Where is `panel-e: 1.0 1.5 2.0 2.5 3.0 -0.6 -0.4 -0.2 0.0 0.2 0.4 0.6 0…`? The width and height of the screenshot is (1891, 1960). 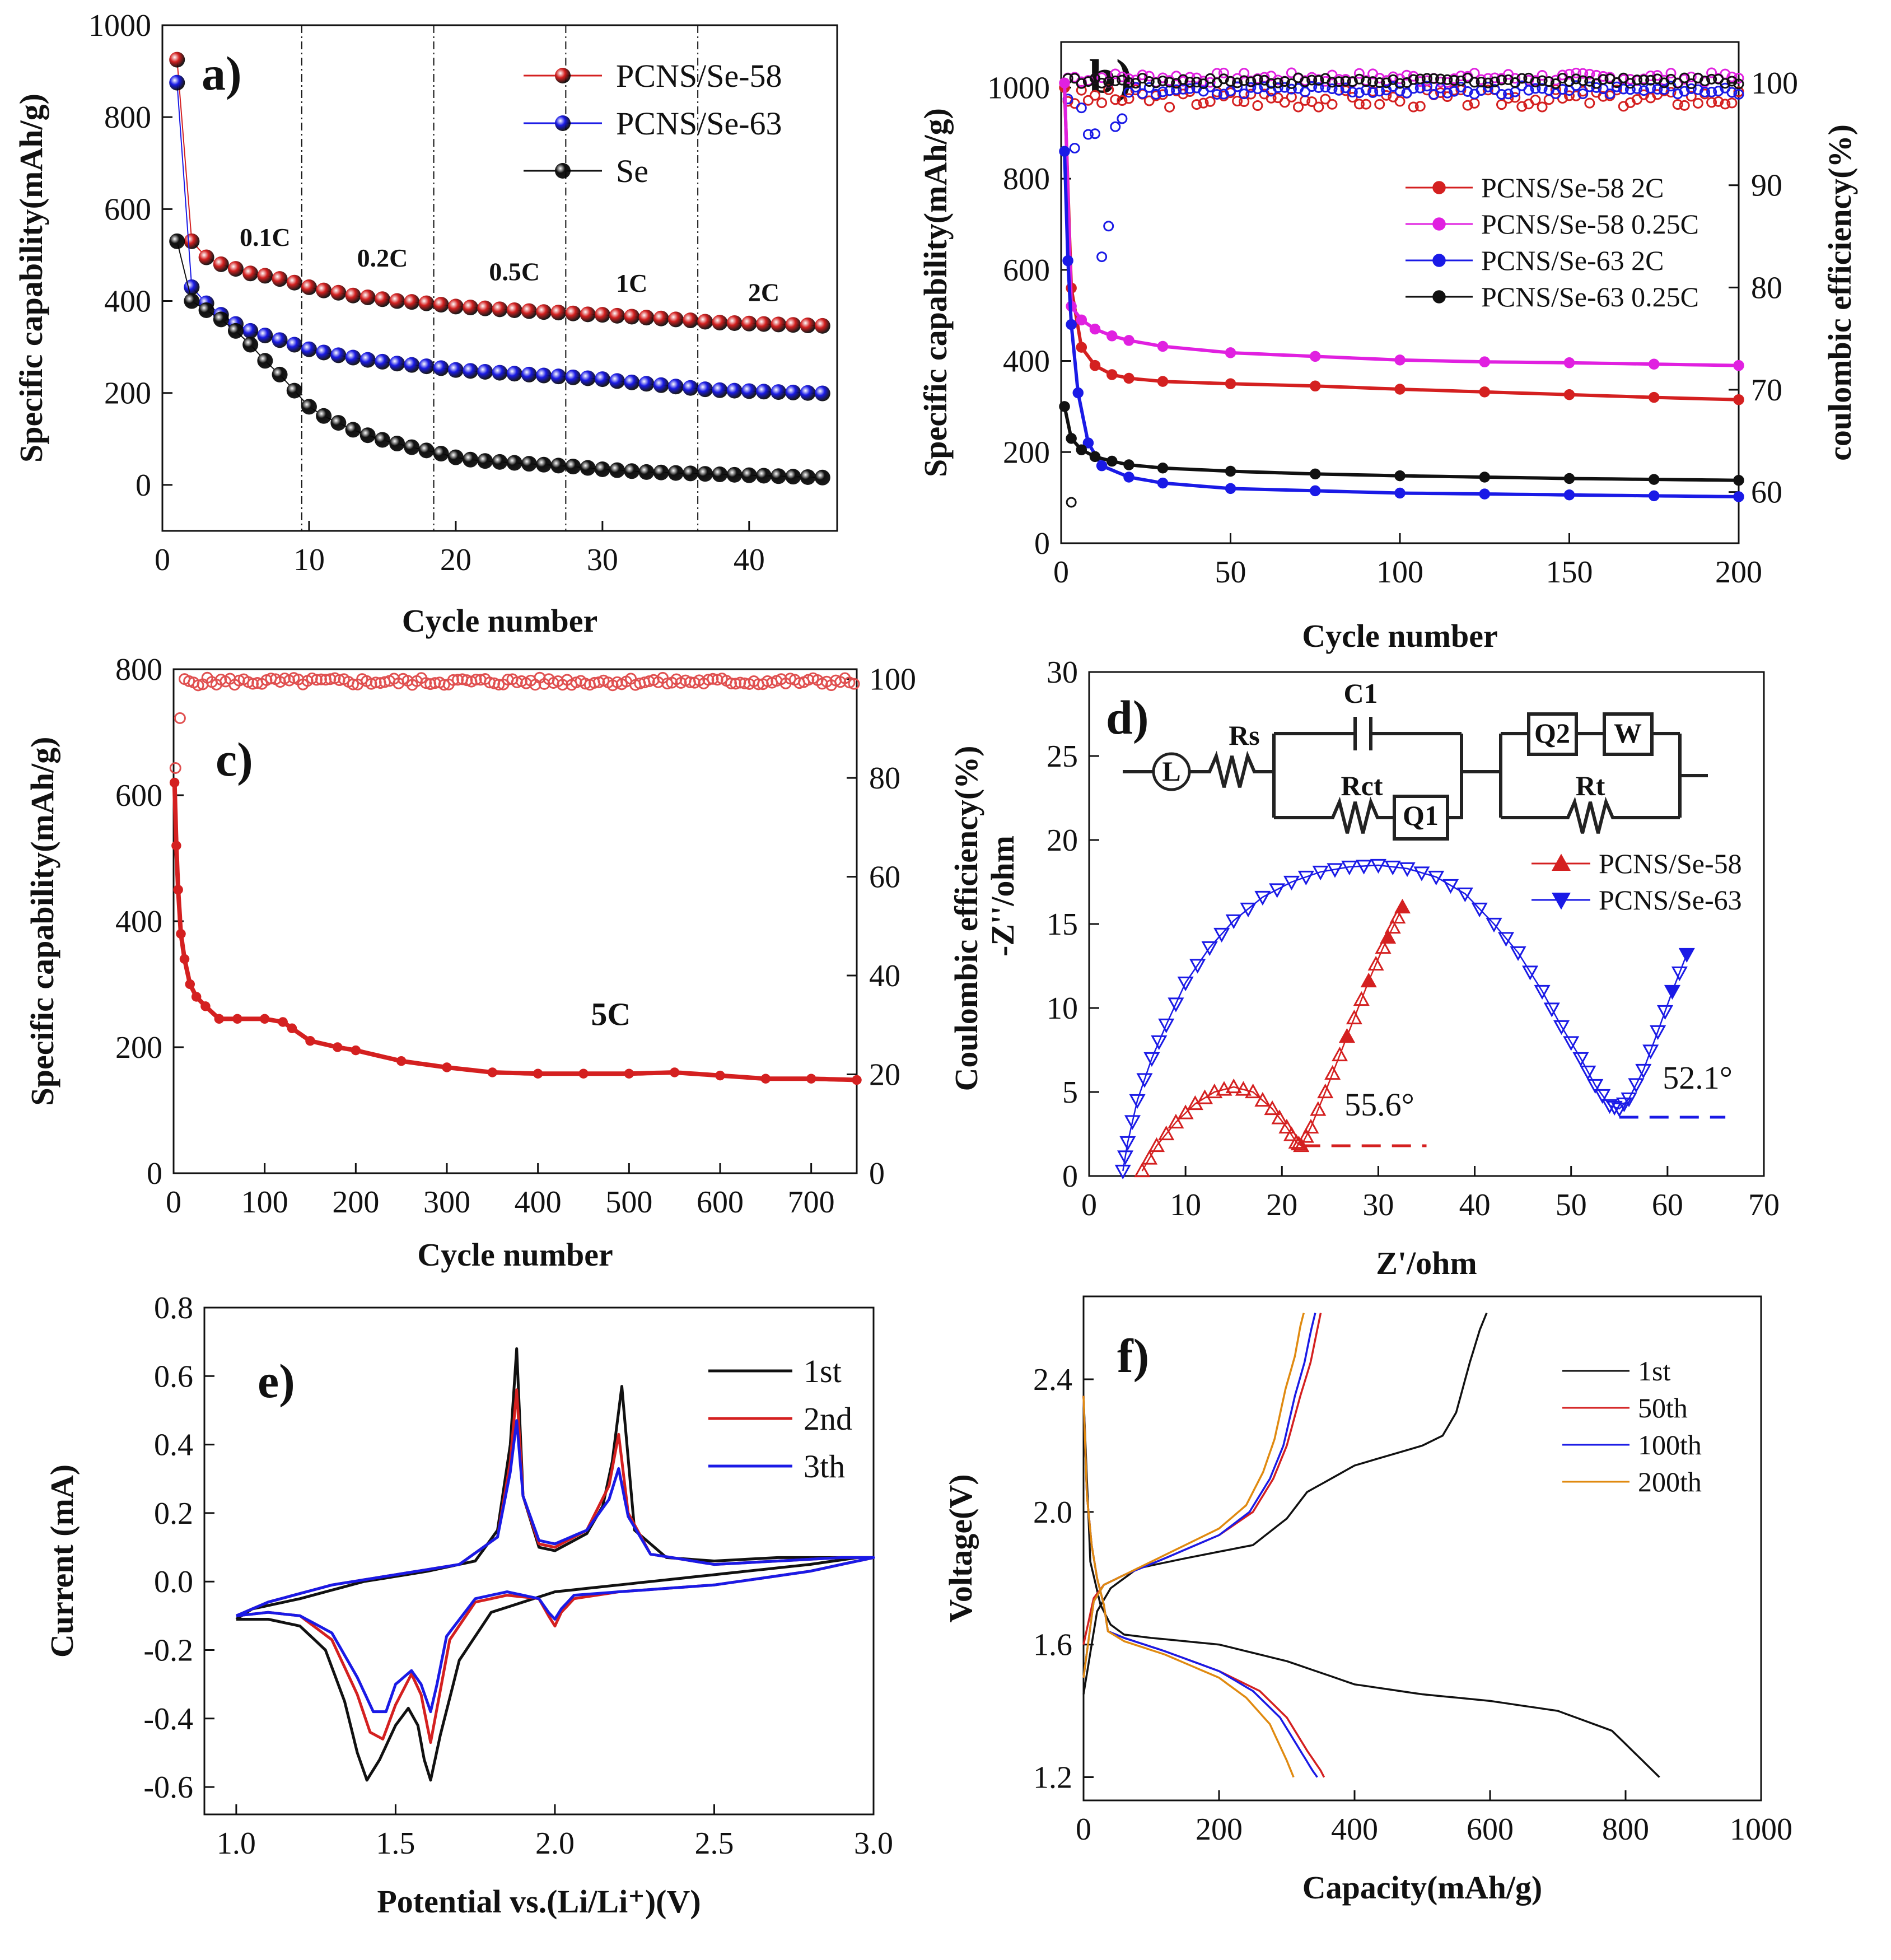 panel-e: 1.0 1.5 2.0 2.5 3.0 -0.6 -0.4 -0.2 0.0 0.2 0.4 0.6 0… is located at coordinates (468, 1606).